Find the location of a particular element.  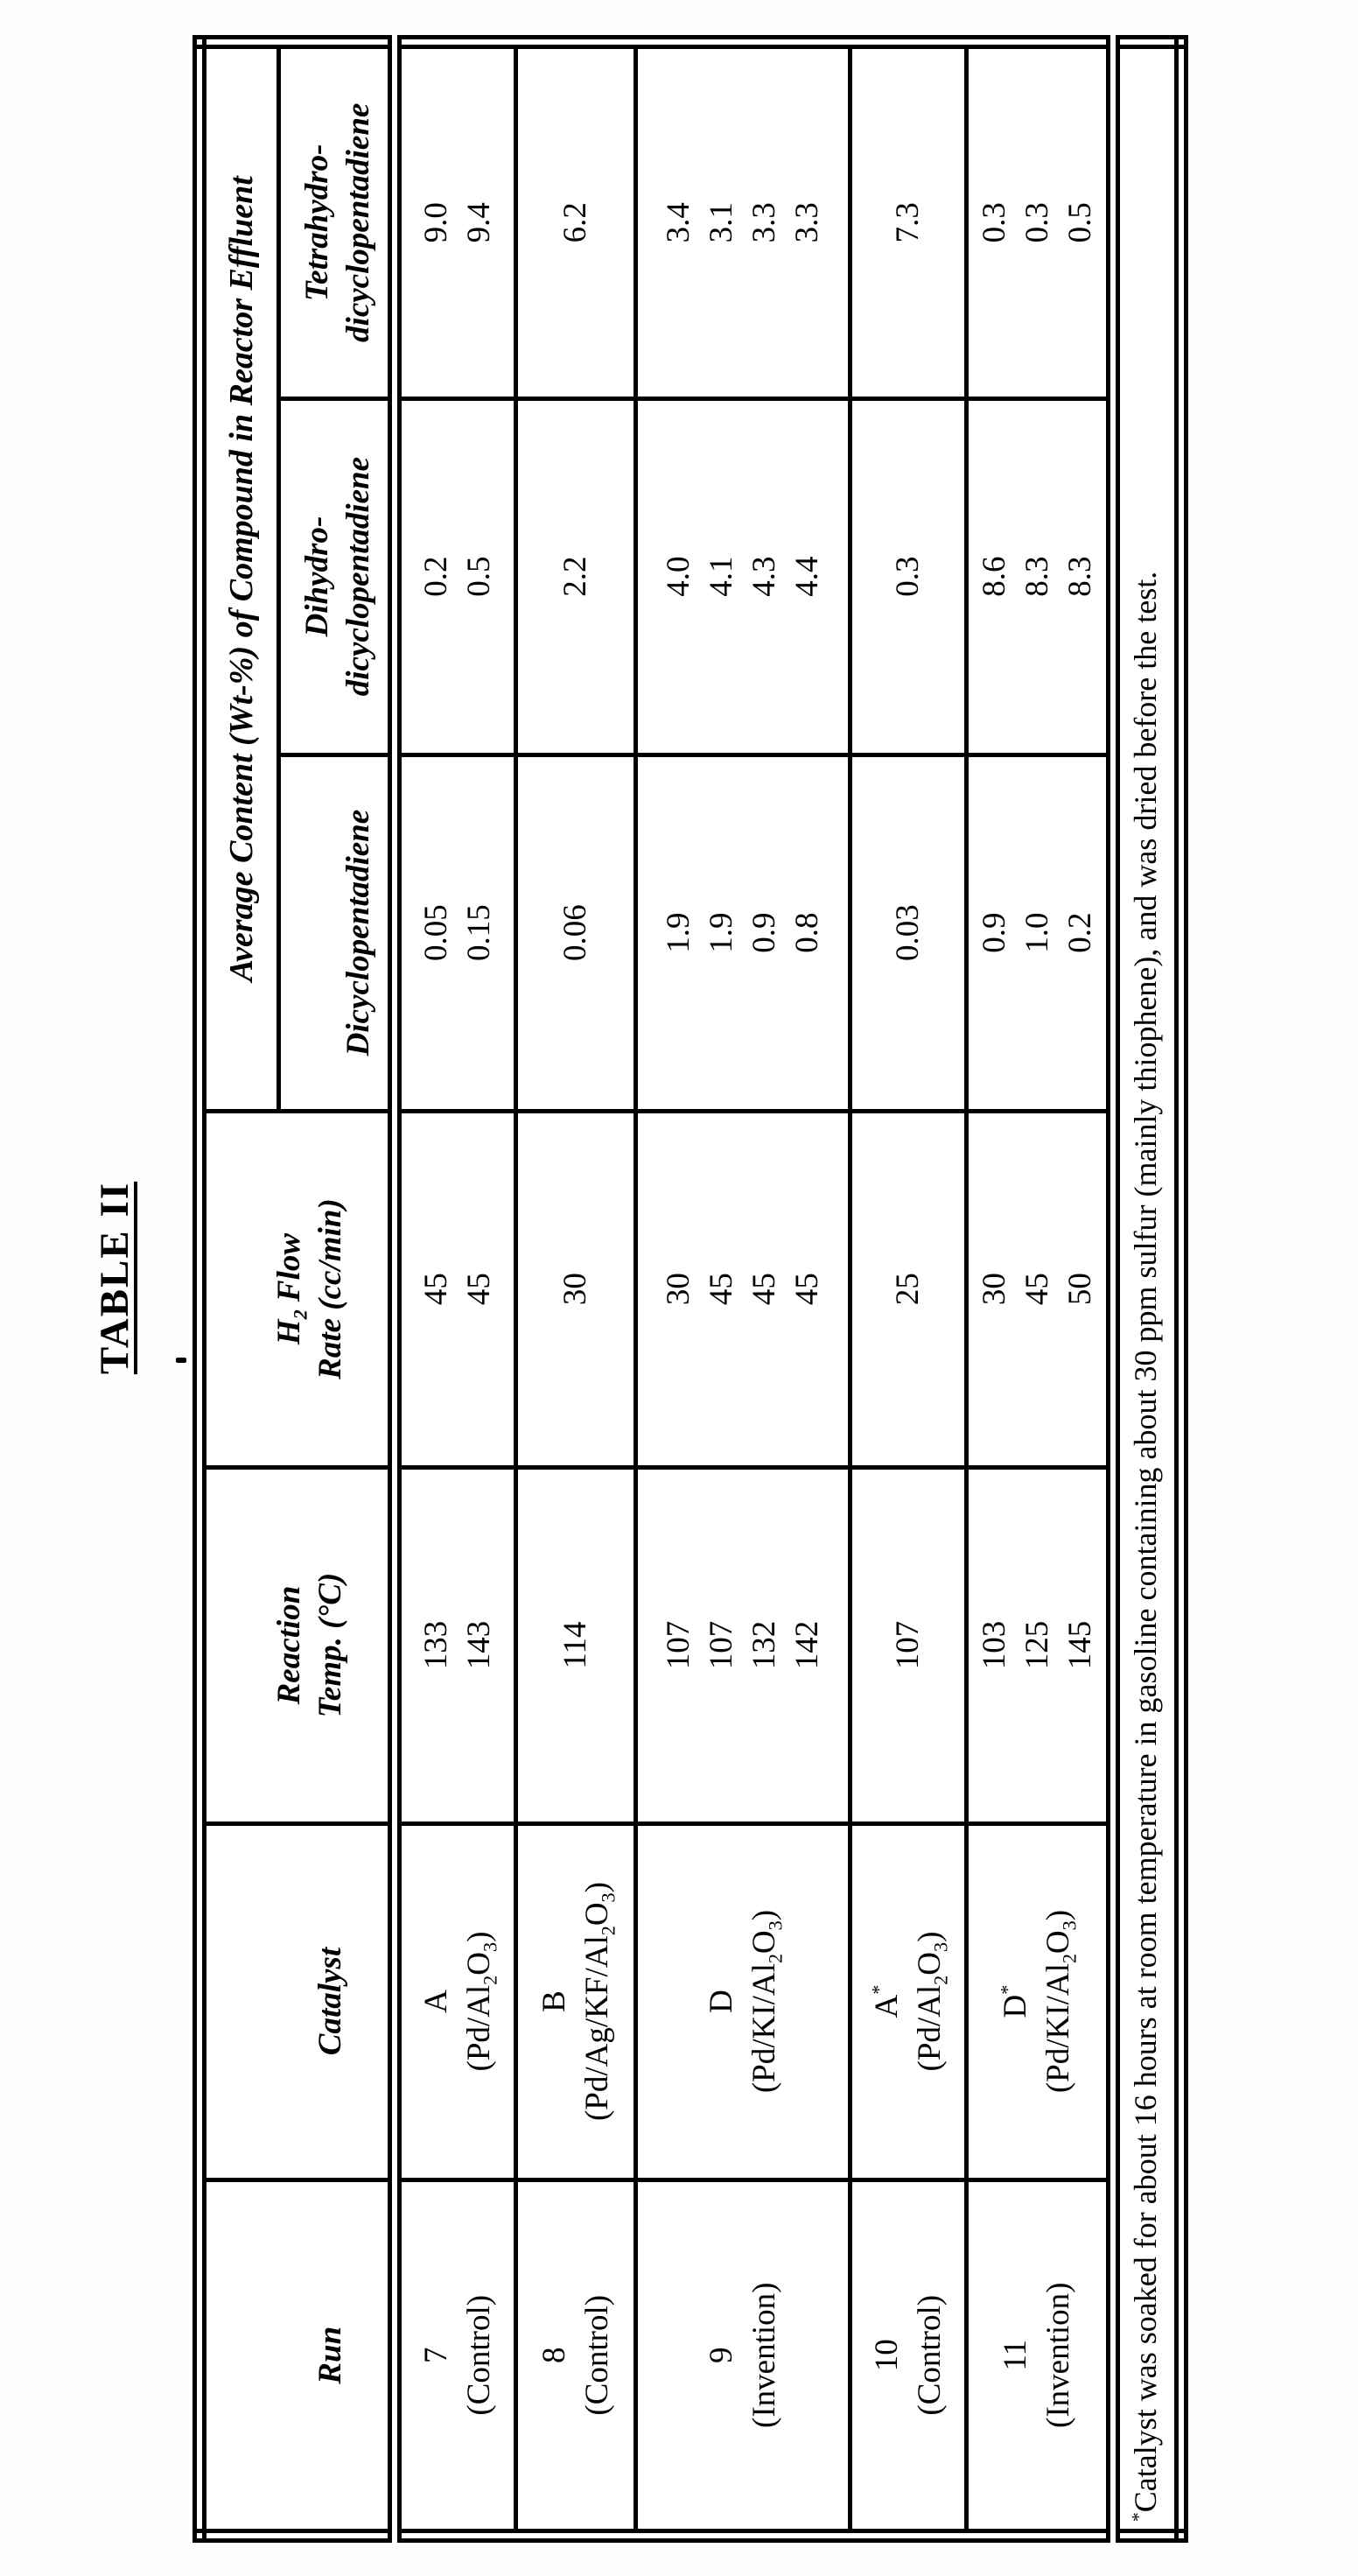

cell-catalyst: A* (Pd/Al2O3) is located at coordinates (908, 2001).